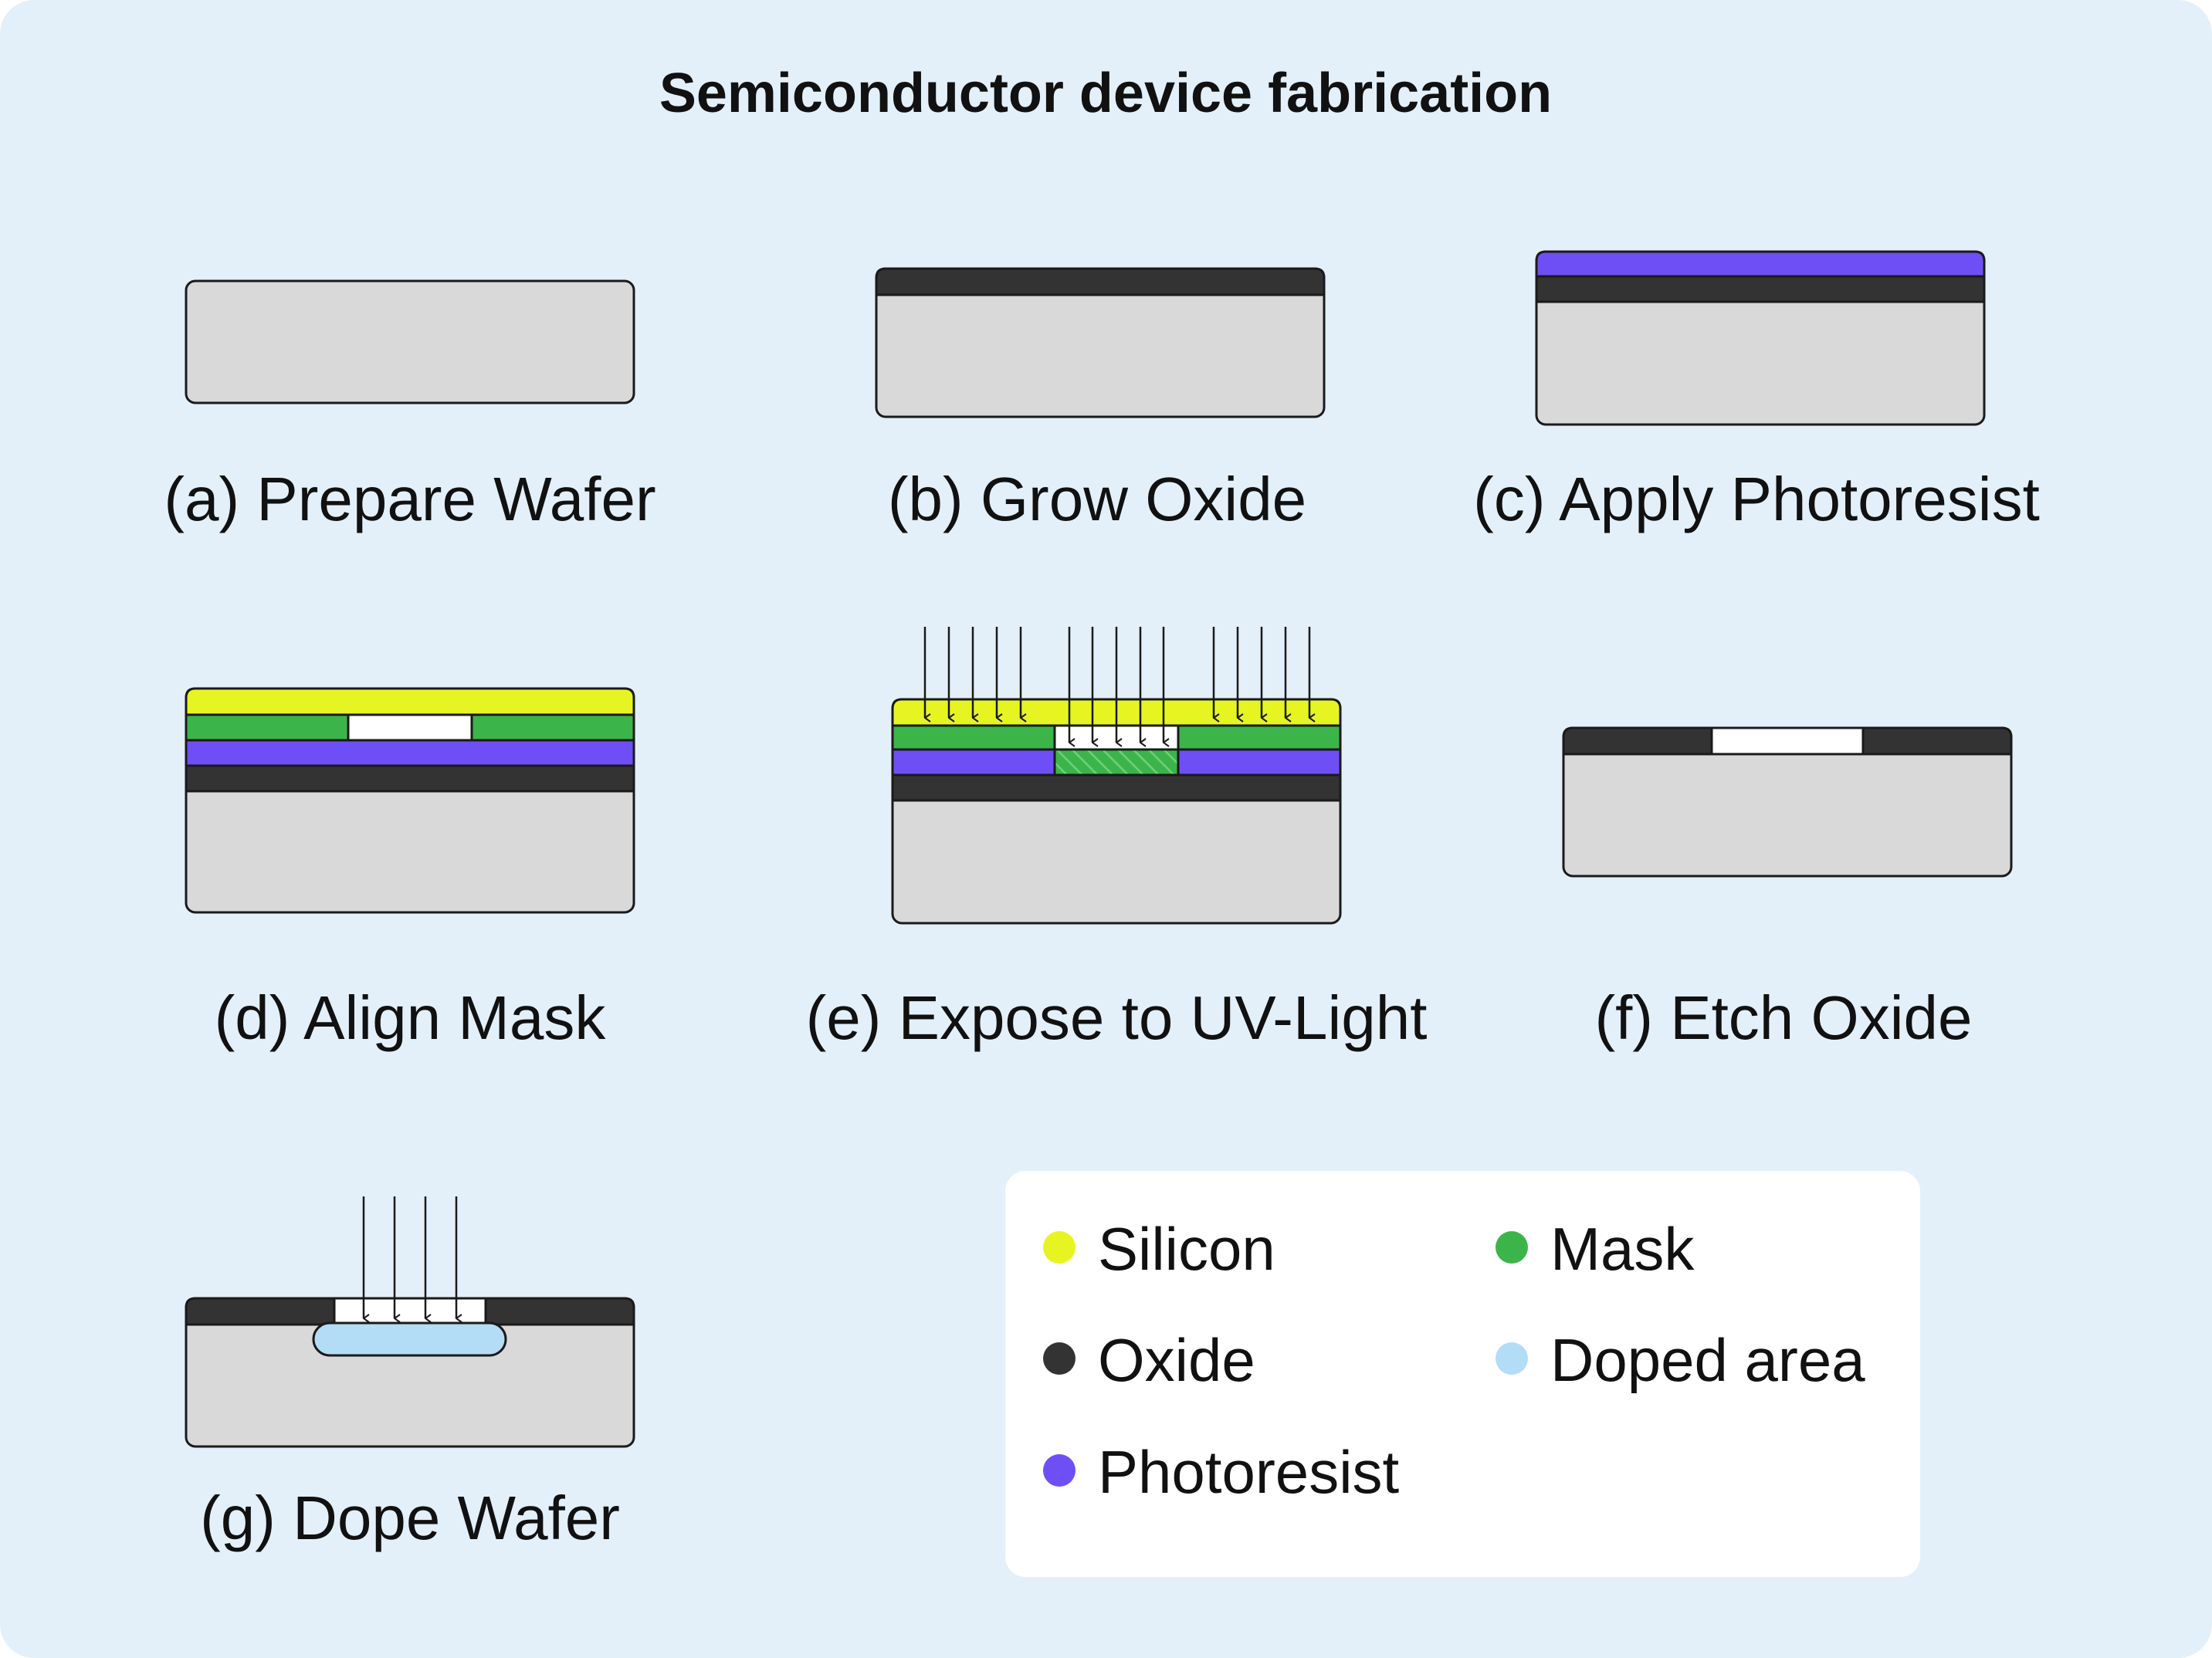 This screenshot has width=2212, height=1658. Describe the element at coordinates (1100, 342) in the screenshot. I see `step-b-grow-oxide` at that location.